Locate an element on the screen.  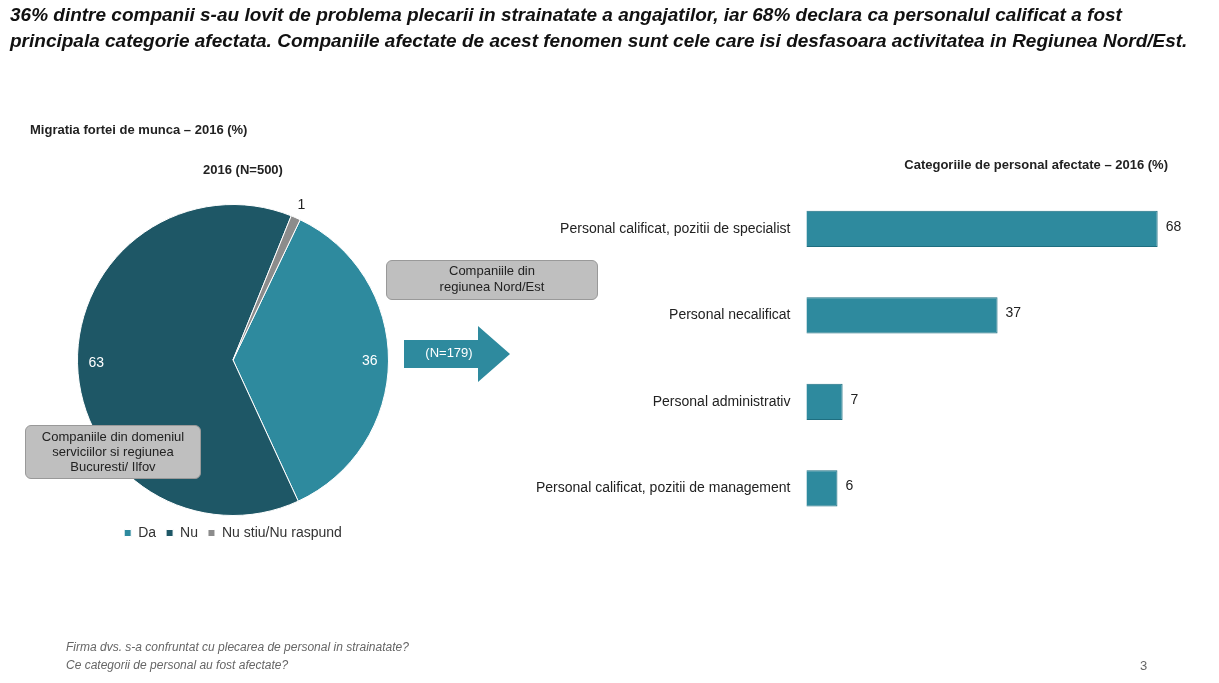
text: 36% dintre companii s-au lovit de problema plecarii in strainatate a angajatilor, iar 68% declara ca personalul calificat a fost principala categorie afectata. Companiile afectate de acest fenomen sunt cele care isi desfasoara activitatea in Regiunea Nord/Est. is located at coordinates (599, 28).